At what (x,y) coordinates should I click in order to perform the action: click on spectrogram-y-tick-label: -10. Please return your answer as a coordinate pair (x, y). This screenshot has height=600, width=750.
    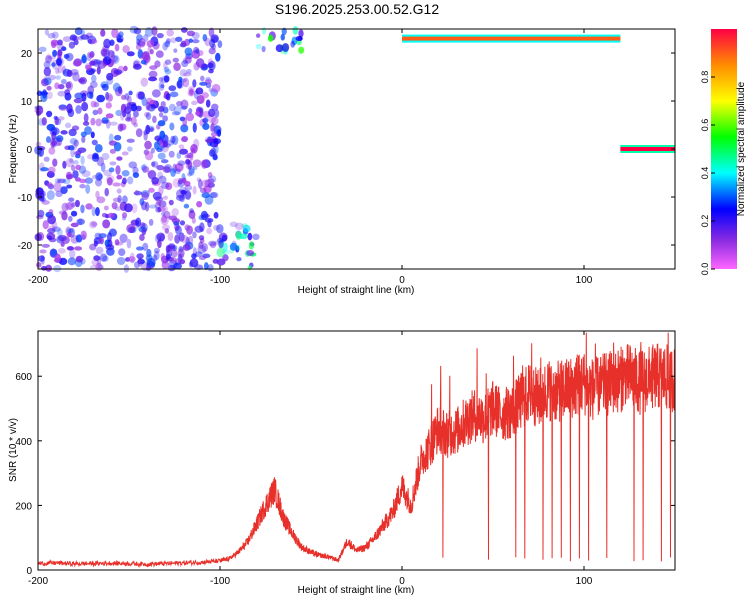
    Looking at the image, I should click on (25, 198).